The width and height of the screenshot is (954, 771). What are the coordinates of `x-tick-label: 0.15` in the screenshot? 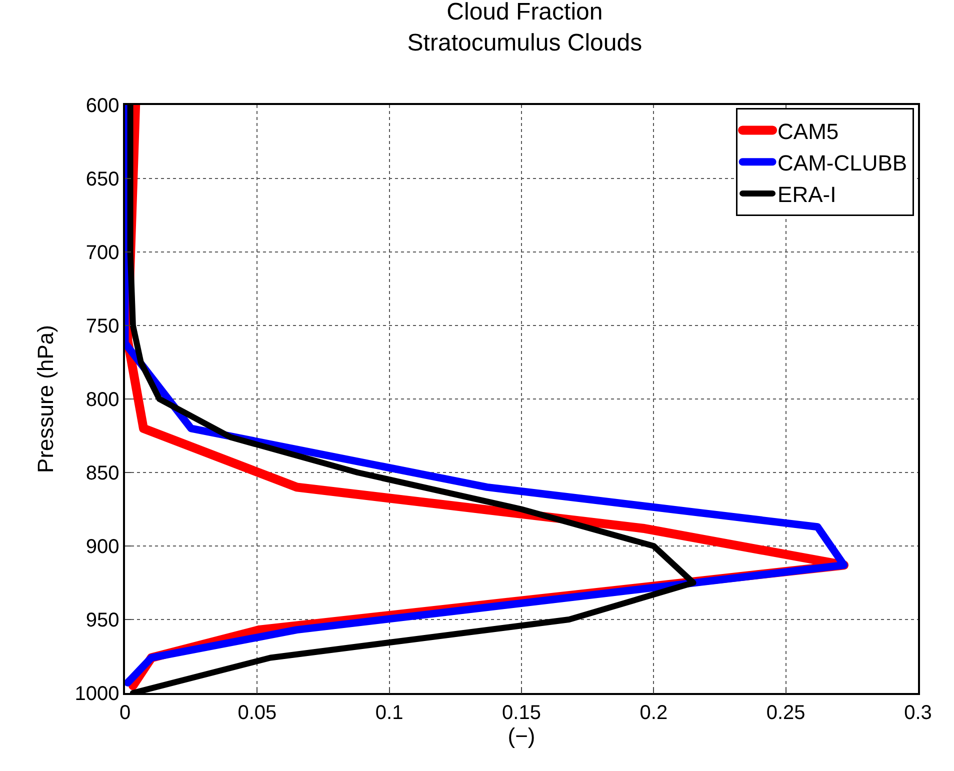 It's located at (521, 713).